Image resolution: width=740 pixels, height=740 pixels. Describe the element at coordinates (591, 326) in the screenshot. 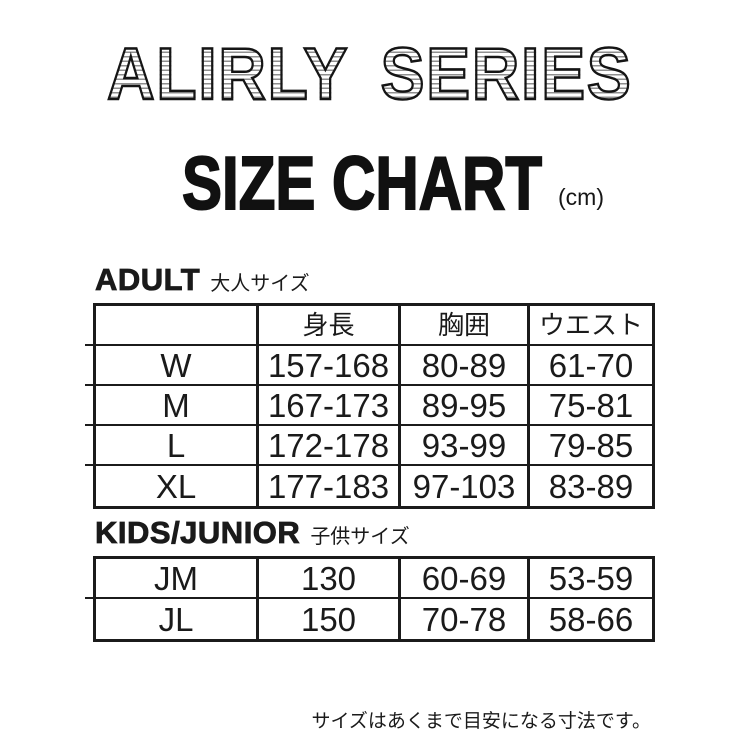

I see `column-header-waist: ウエスト` at that location.